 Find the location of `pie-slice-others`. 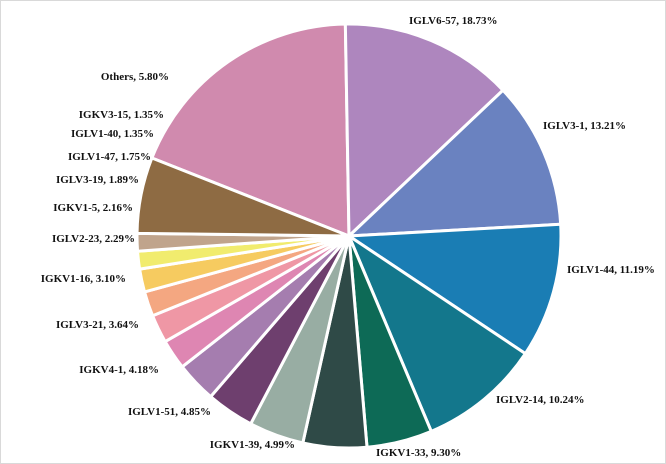

pie-slice-others is located at coordinates (243, 197).